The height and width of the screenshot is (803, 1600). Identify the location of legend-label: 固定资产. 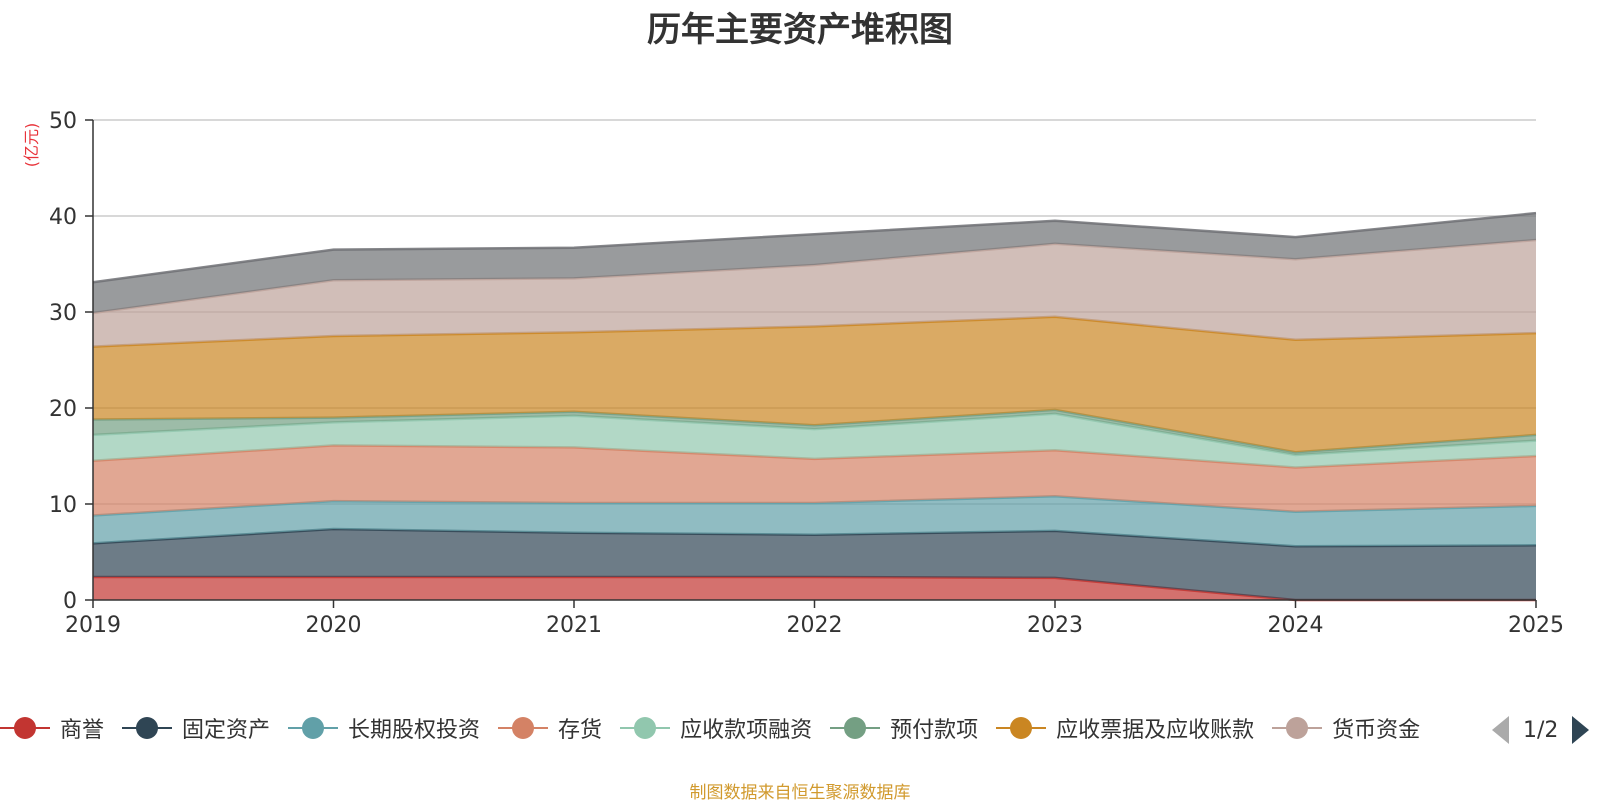
(226, 730).